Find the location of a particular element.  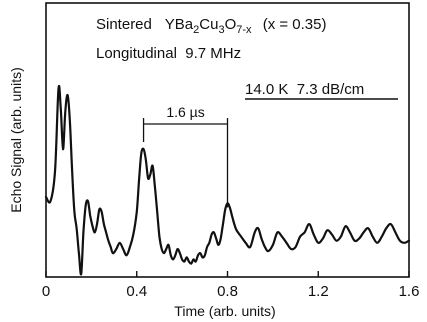

x-tick-label-4: 1.6 is located at coordinates (409, 291).